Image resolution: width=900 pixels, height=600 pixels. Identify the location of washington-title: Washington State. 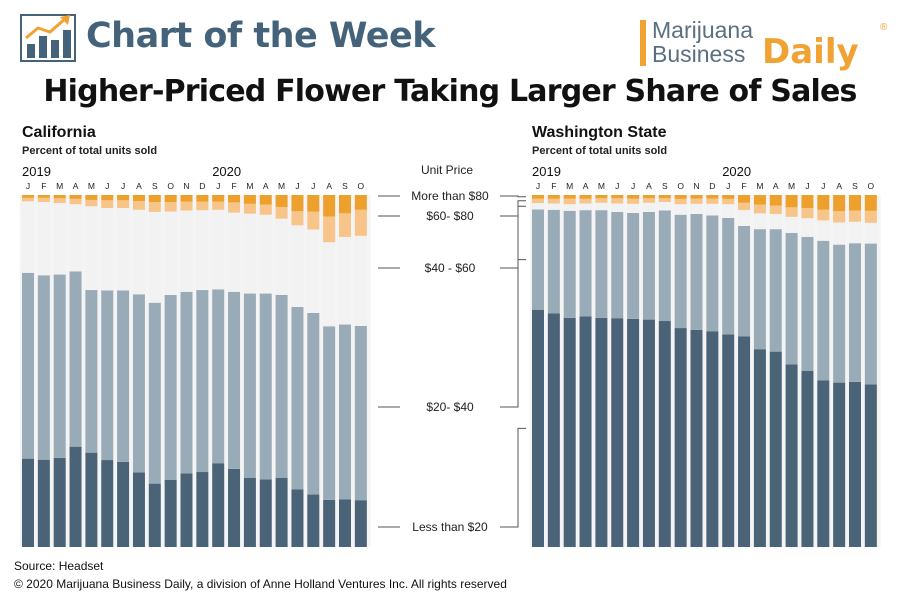
(599, 132).